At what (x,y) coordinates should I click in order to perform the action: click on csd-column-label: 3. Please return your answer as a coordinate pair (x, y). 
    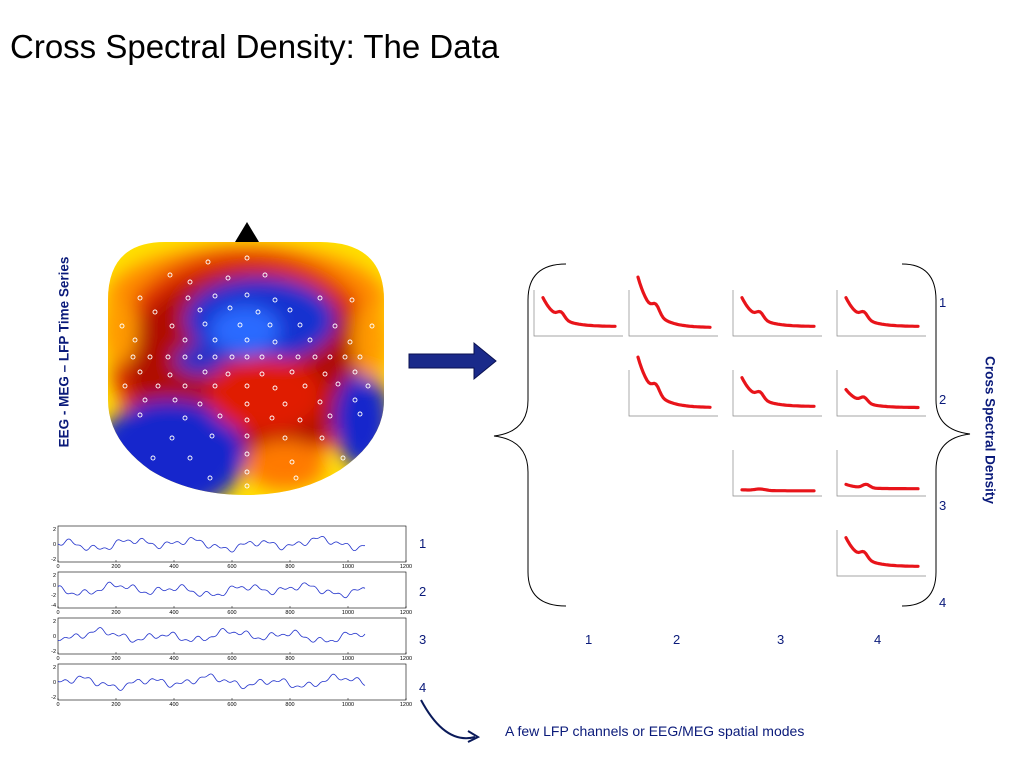
    Looking at the image, I should click on (781, 639).